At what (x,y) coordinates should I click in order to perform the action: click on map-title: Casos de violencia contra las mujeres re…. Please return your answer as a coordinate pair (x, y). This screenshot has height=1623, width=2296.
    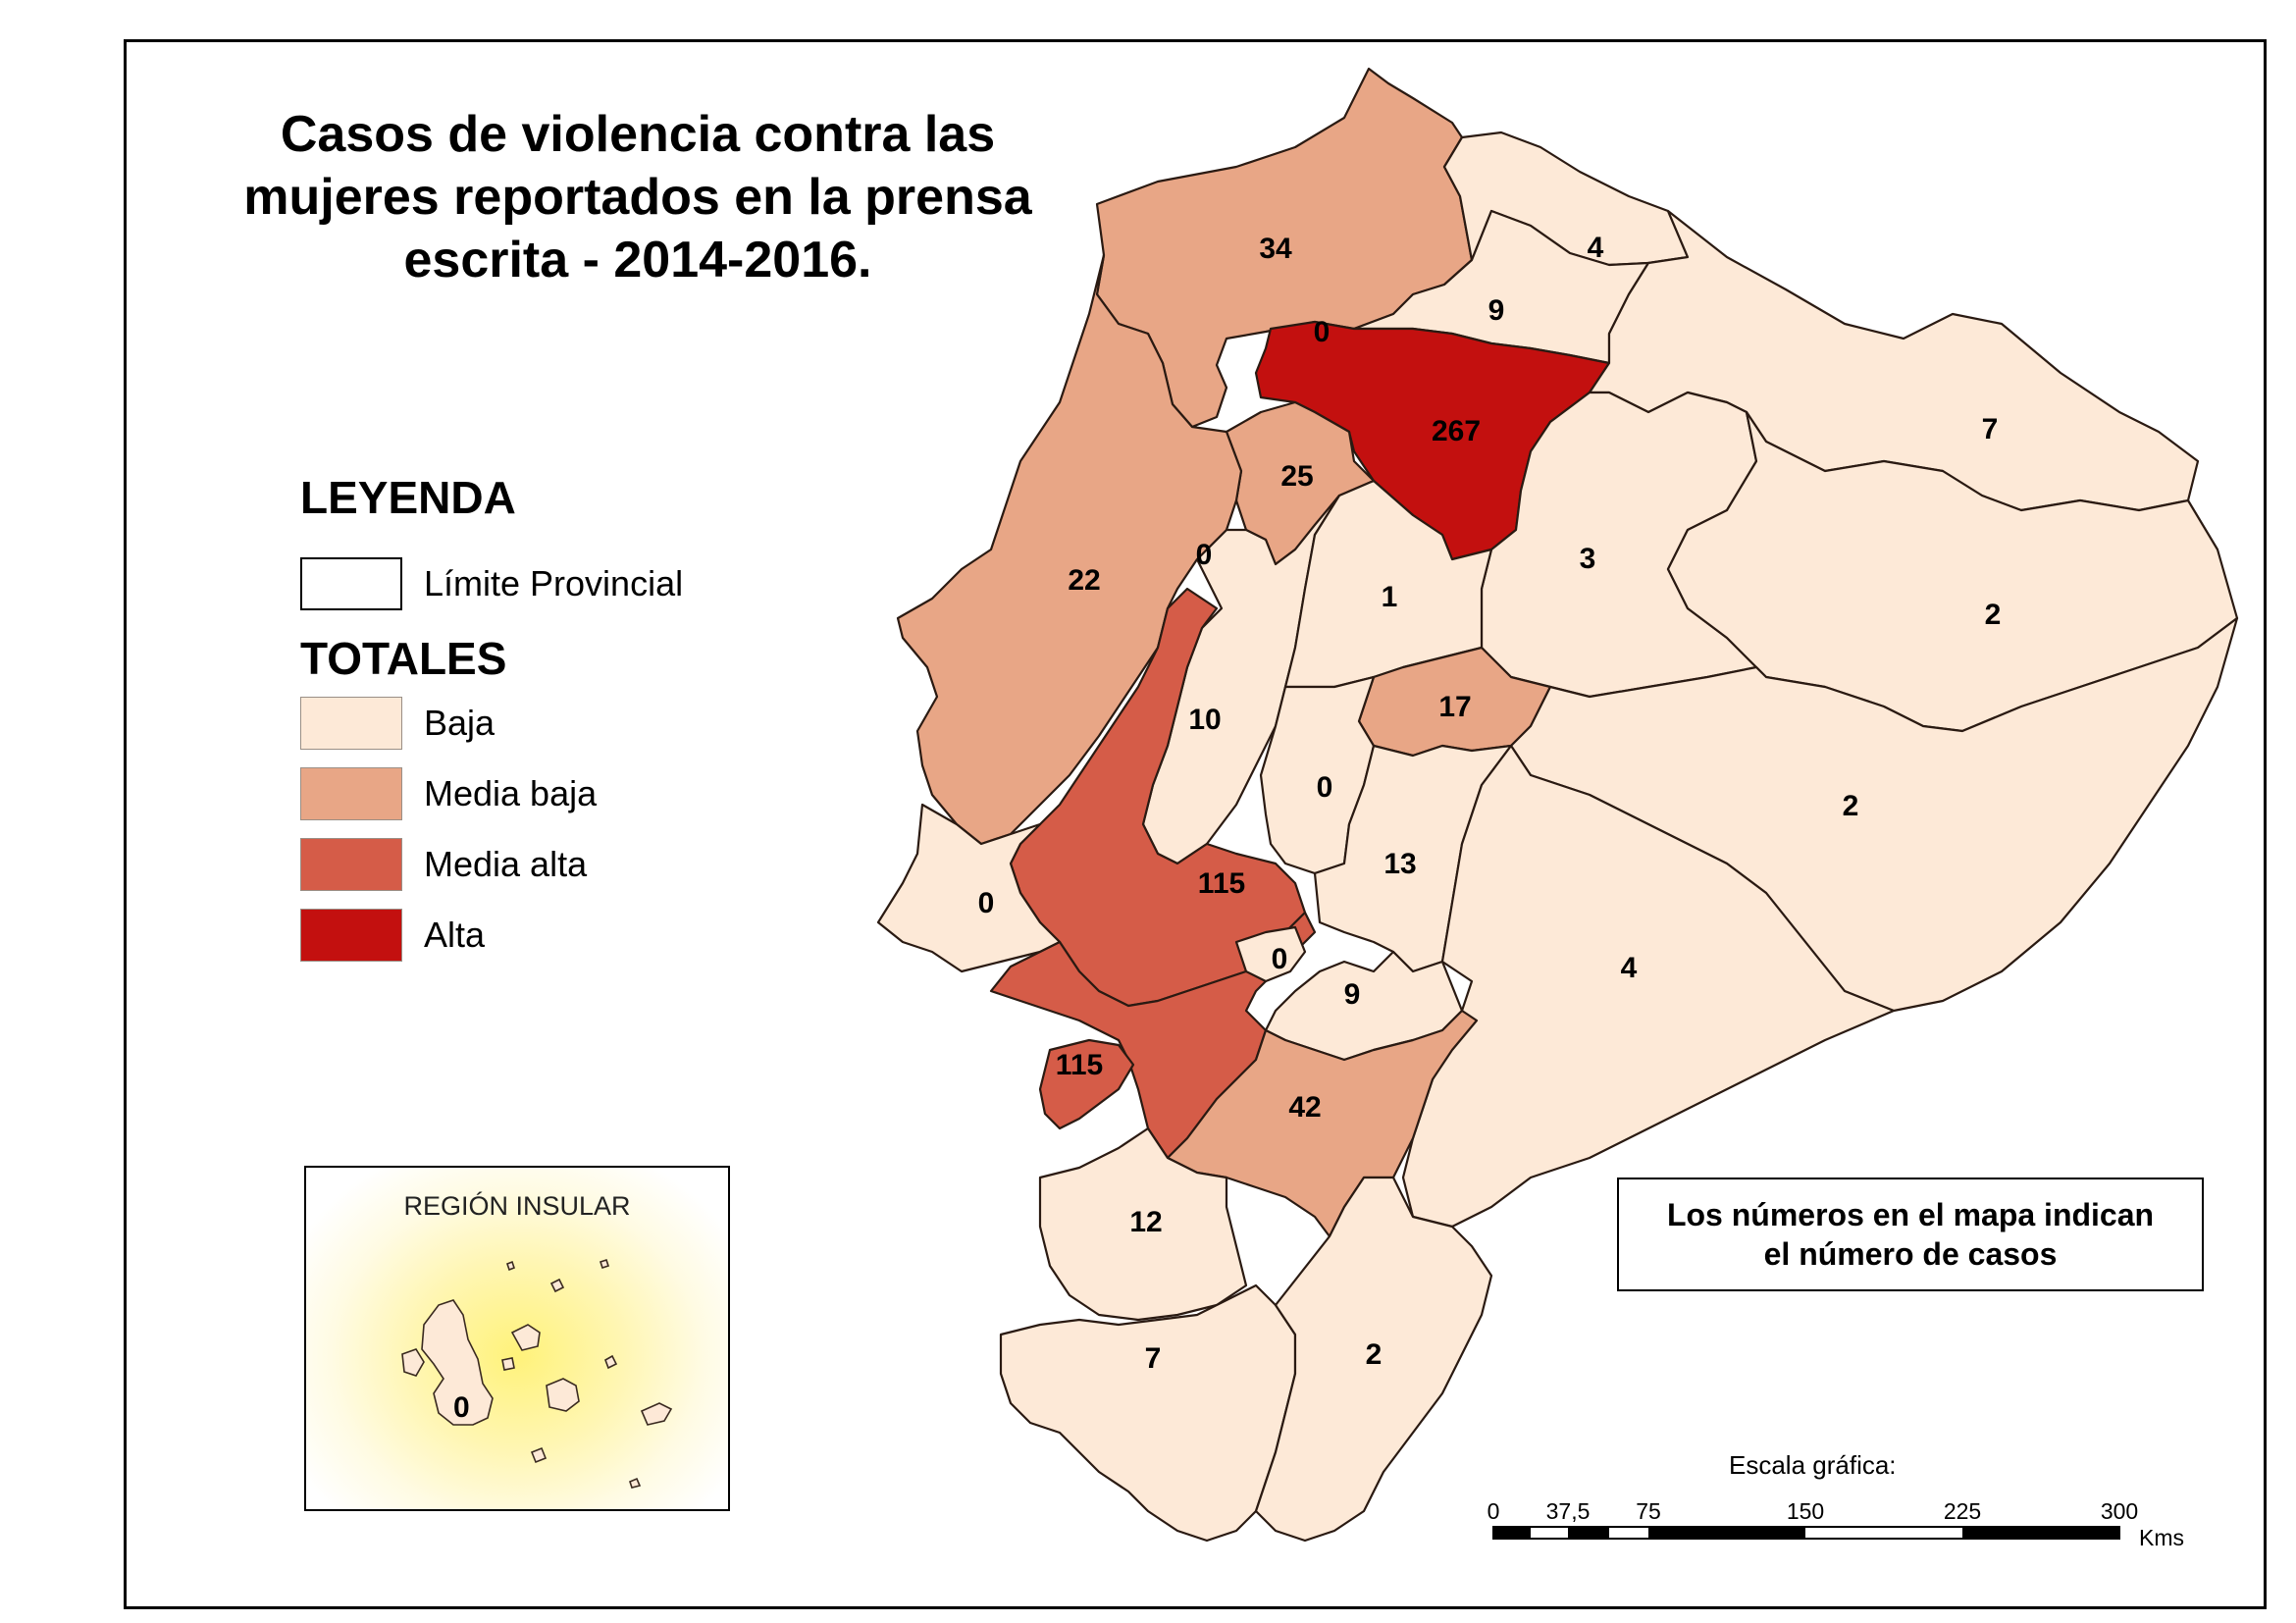
    Looking at the image, I should click on (637, 197).